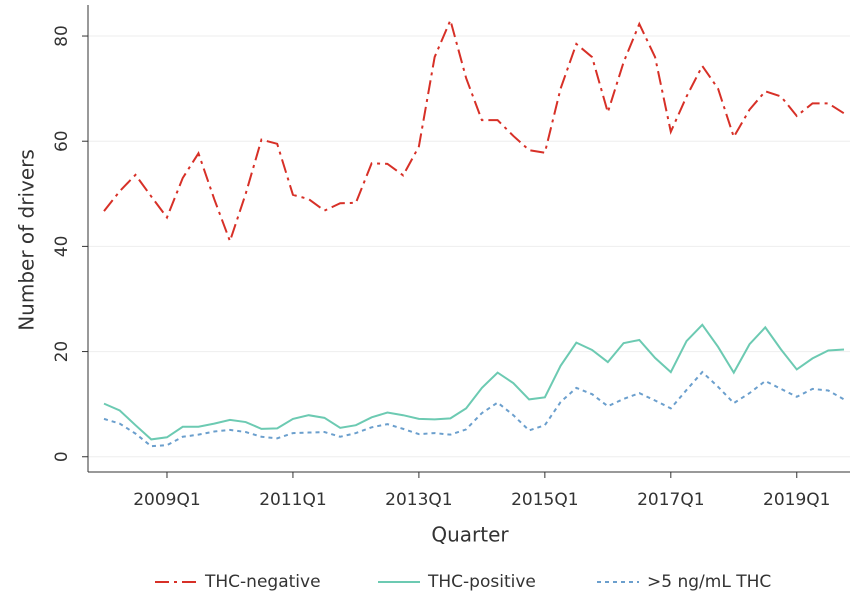 The width and height of the screenshot is (852, 604). Describe the element at coordinates (62, 352) in the screenshot. I see `y-tick-label: 20` at that location.